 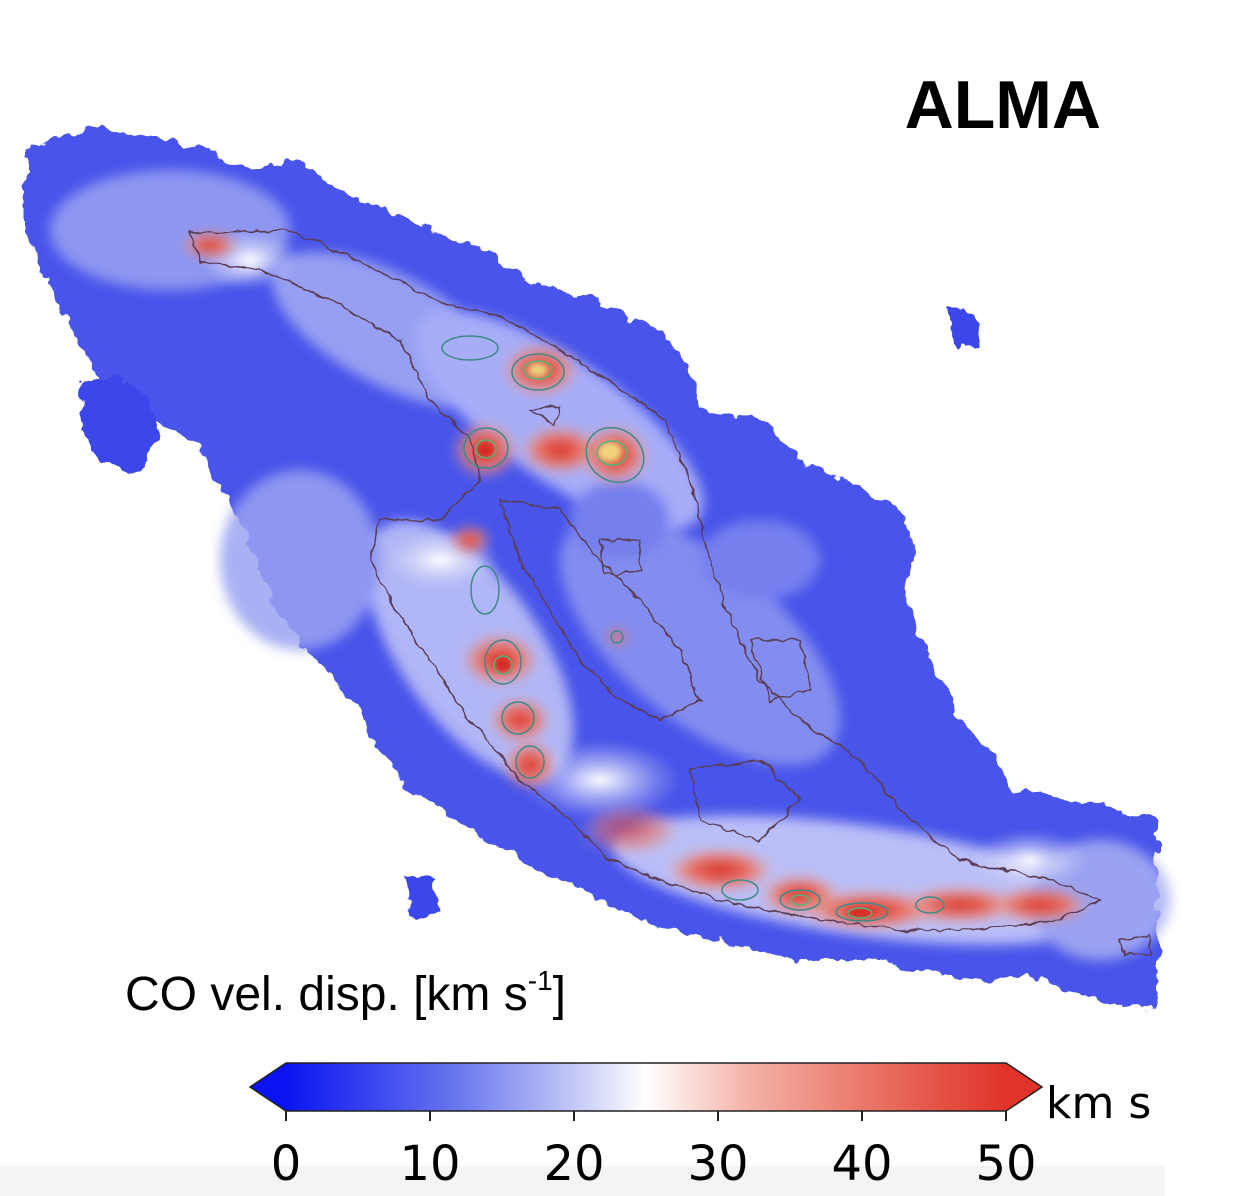 I want to click on colorbar-label-main: CO vel. disp. [km s, so click(x=326, y=994).